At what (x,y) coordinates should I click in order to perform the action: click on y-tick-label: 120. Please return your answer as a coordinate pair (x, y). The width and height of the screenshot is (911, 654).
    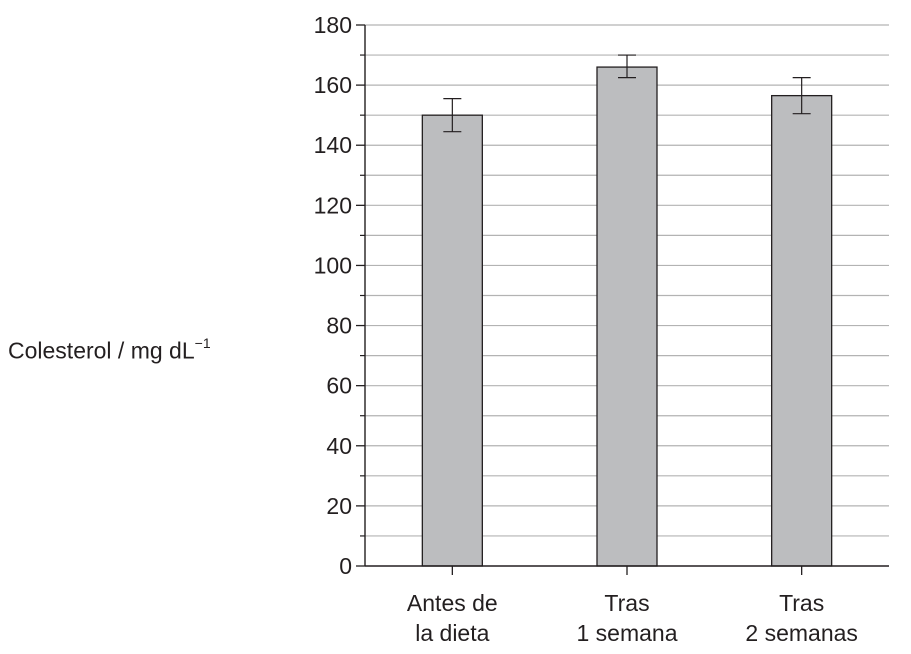
    Looking at the image, I should click on (333, 205).